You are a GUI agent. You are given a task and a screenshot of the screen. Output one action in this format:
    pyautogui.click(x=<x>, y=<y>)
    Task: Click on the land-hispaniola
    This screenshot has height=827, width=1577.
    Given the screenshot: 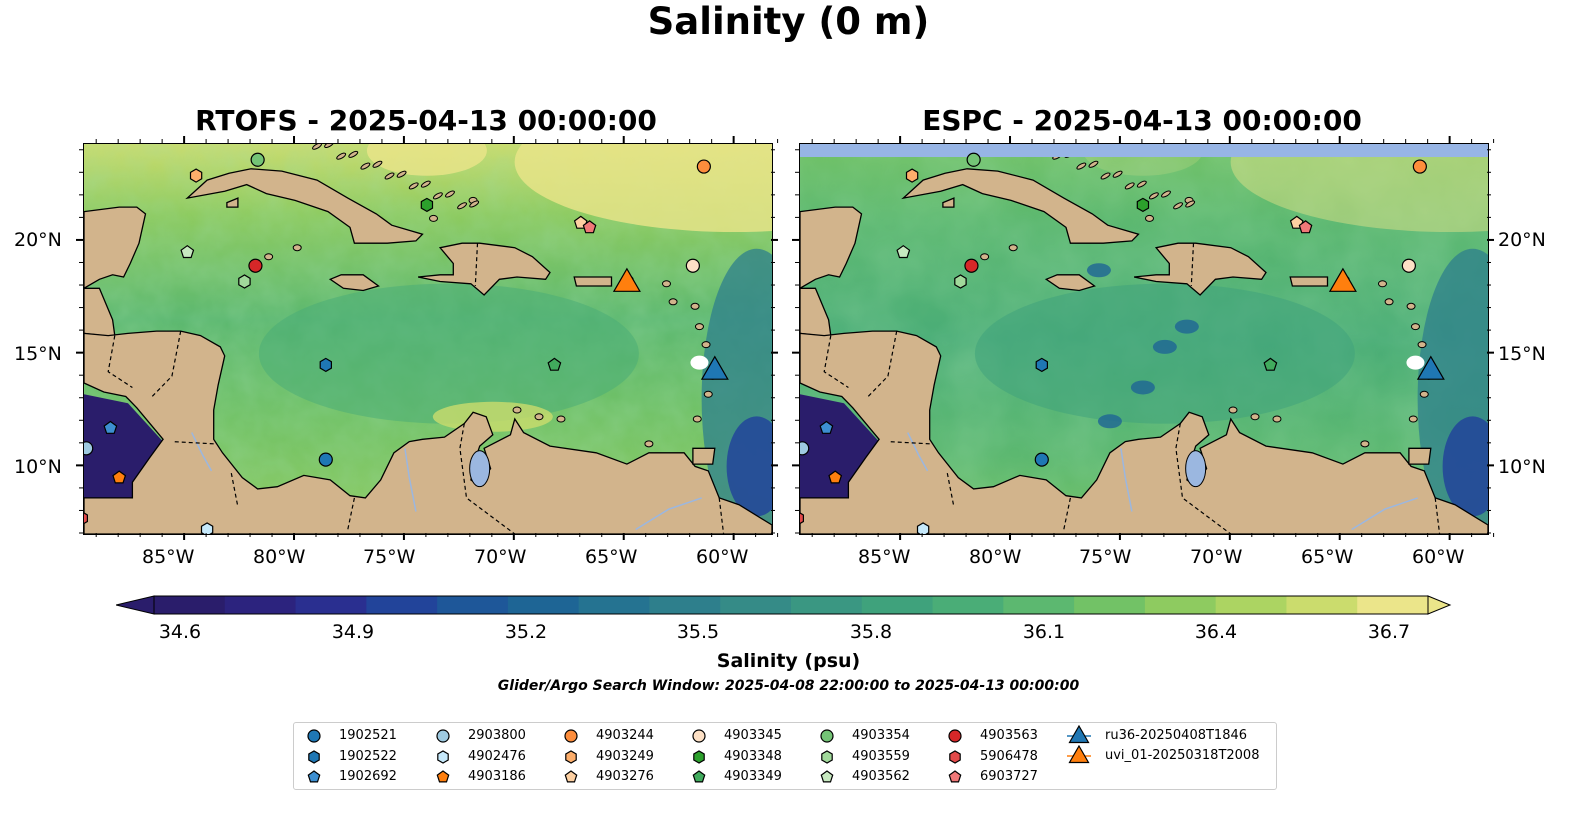 What is the action you would take?
    pyautogui.click(x=484, y=269)
    